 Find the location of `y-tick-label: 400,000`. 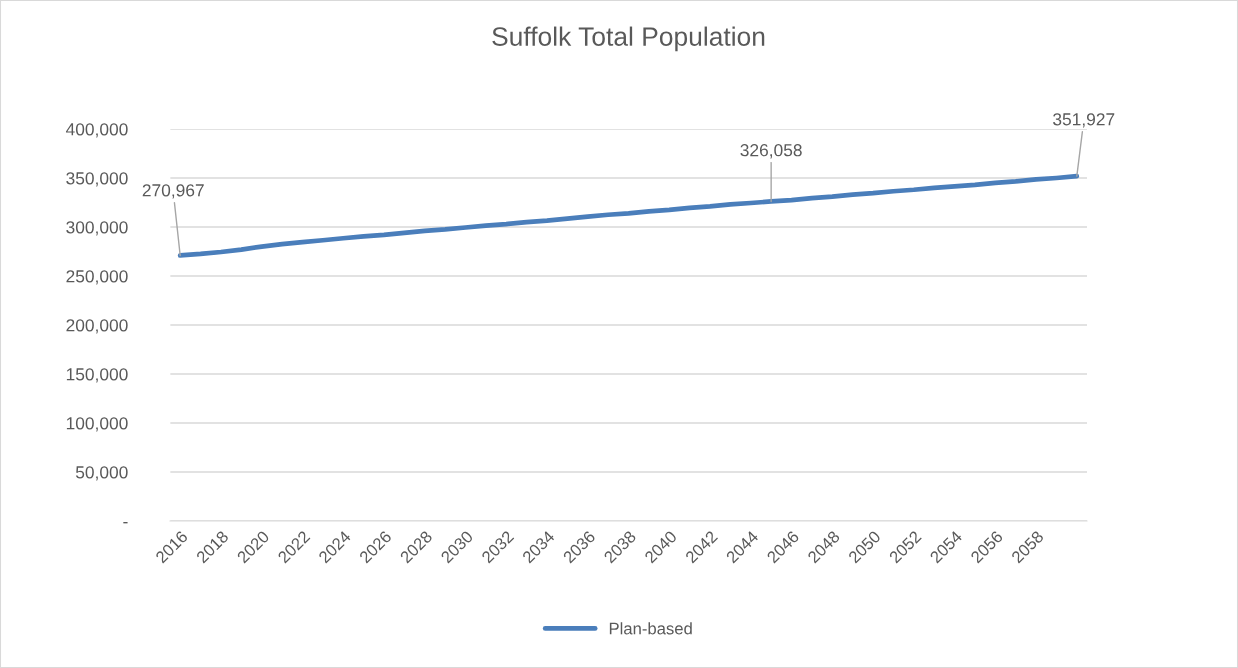

y-tick-label: 400,000 is located at coordinates (96, 130).